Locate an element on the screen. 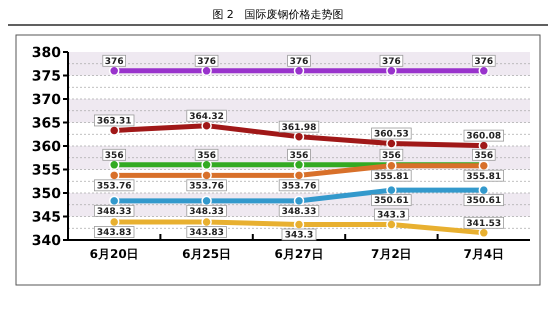 The width and height of the screenshot is (556, 320). y-tick-label: 365 is located at coordinates (46, 124).